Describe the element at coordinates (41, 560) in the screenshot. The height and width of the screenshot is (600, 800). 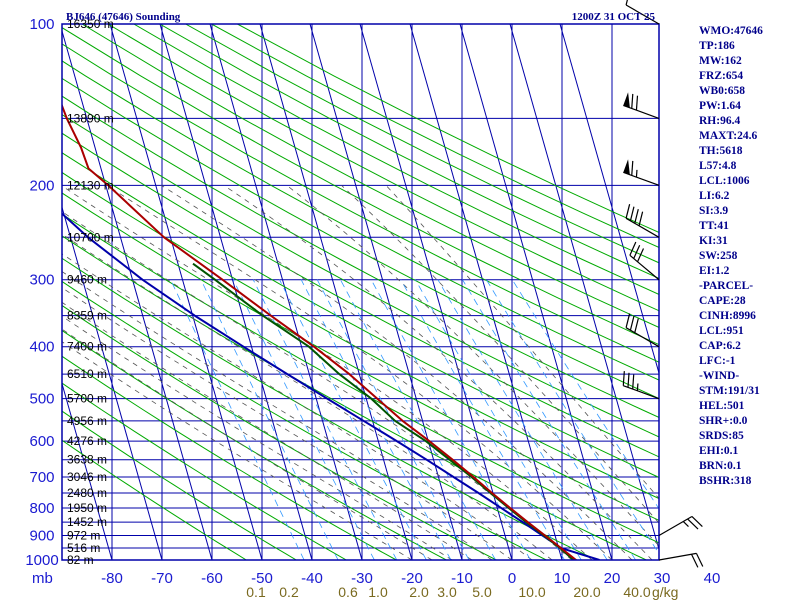
I see `pressure-tick-label: 1000` at that location.